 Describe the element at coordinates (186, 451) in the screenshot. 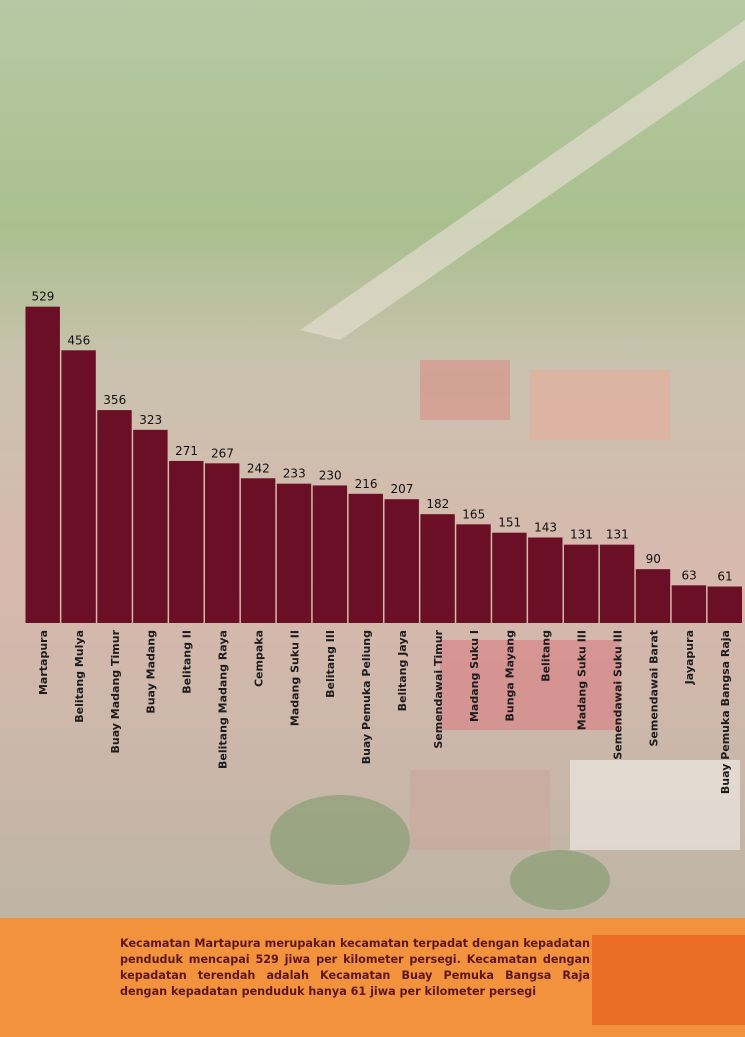

I see `value-label: 271` at that location.